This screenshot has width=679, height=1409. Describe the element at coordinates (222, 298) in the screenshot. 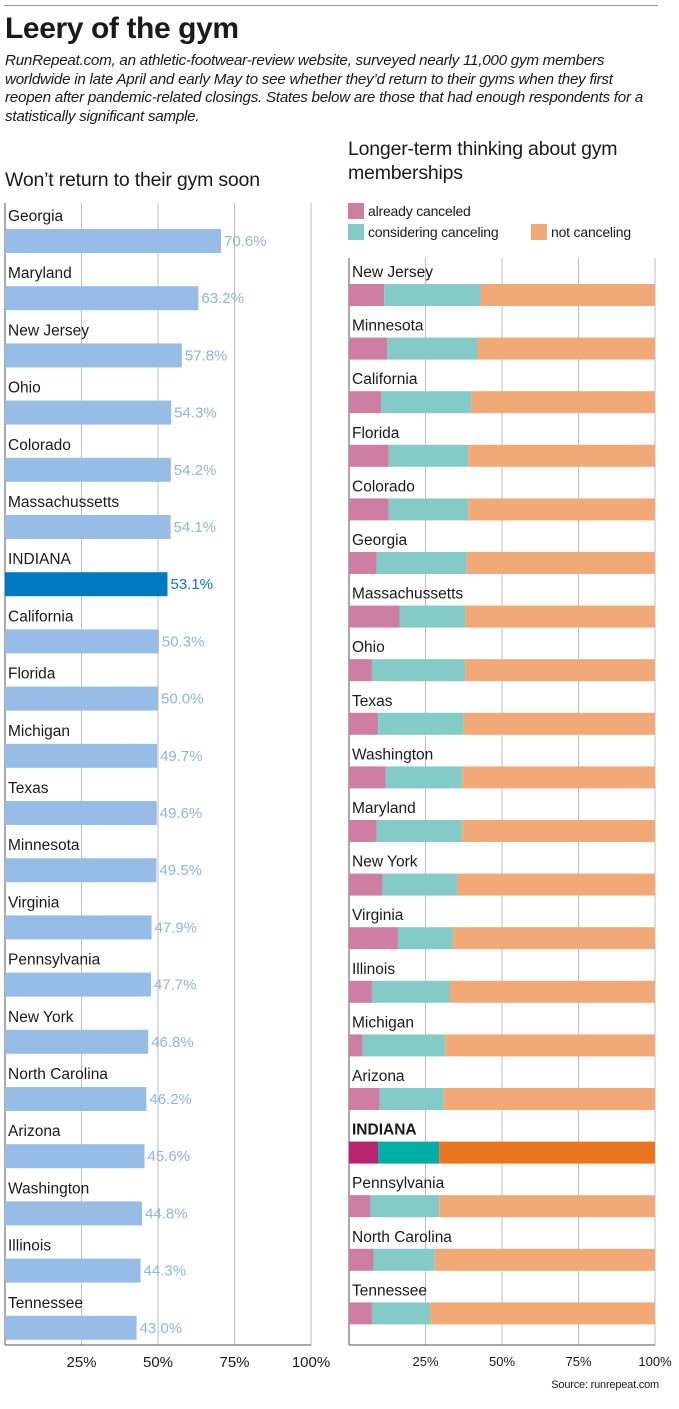

I see `data-label: 63.2%` at that location.